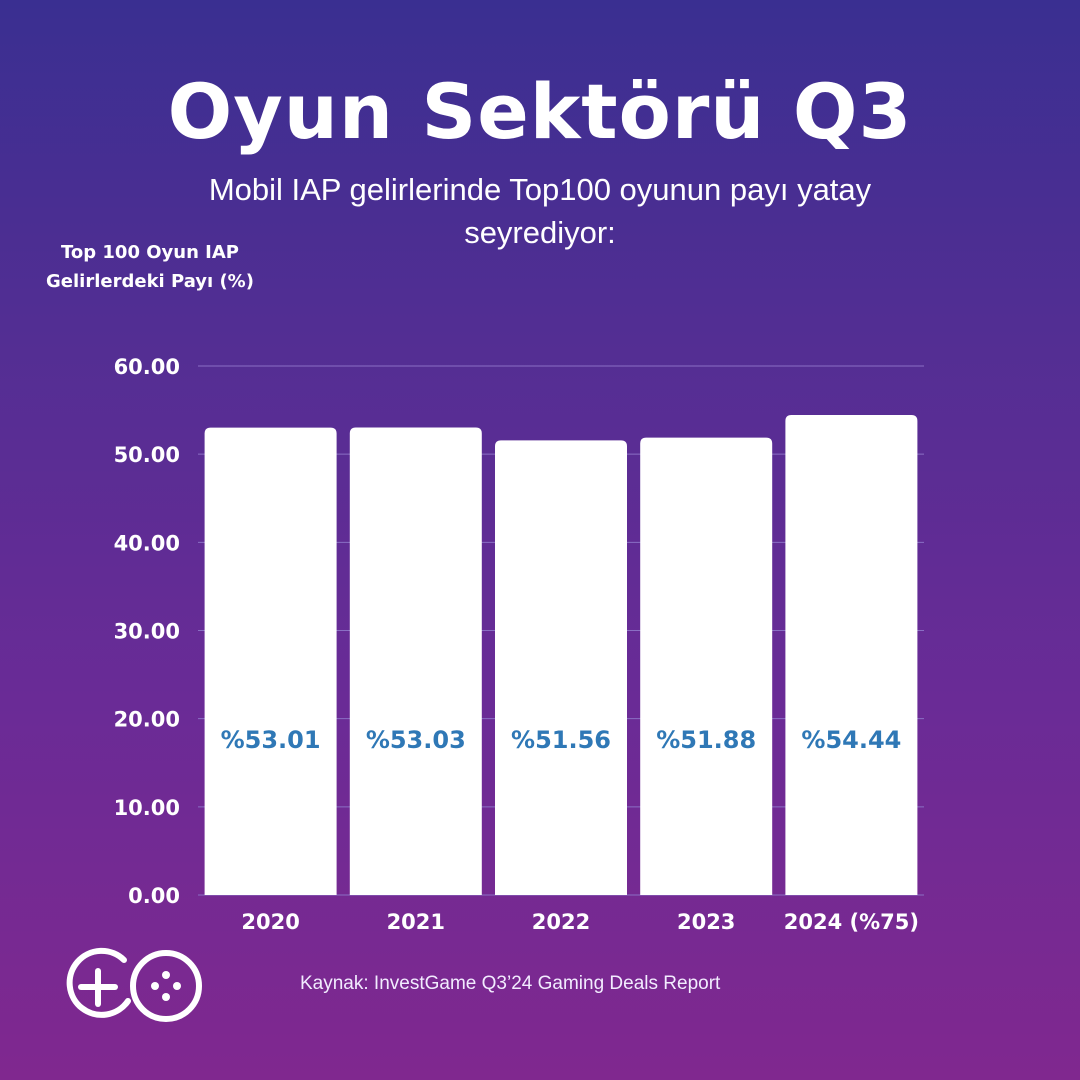 The height and width of the screenshot is (1080, 1080). What do you see at coordinates (150, 267) in the screenshot?
I see `y-axis-label: Top 100 Oyun IAP Gelirlerdeki Payı (%)` at bounding box center [150, 267].